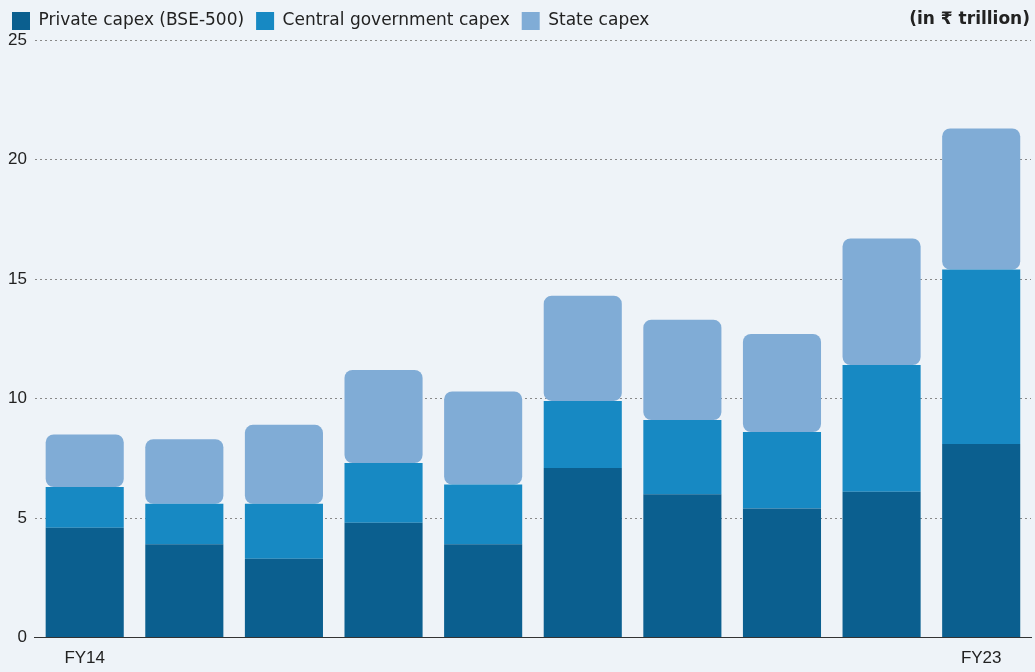  What do you see at coordinates (17, 398) in the screenshot?
I see `y-tick-label: 10` at bounding box center [17, 398].